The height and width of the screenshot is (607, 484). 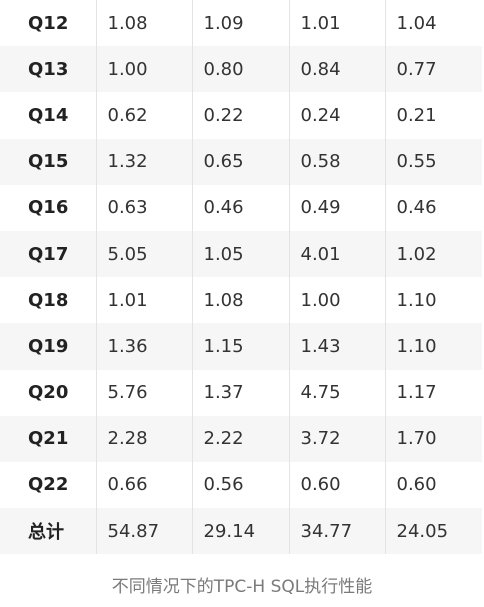 I want to click on table-row: Q17 5.05 1.05 4.01 1.02, so click(x=241, y=254).